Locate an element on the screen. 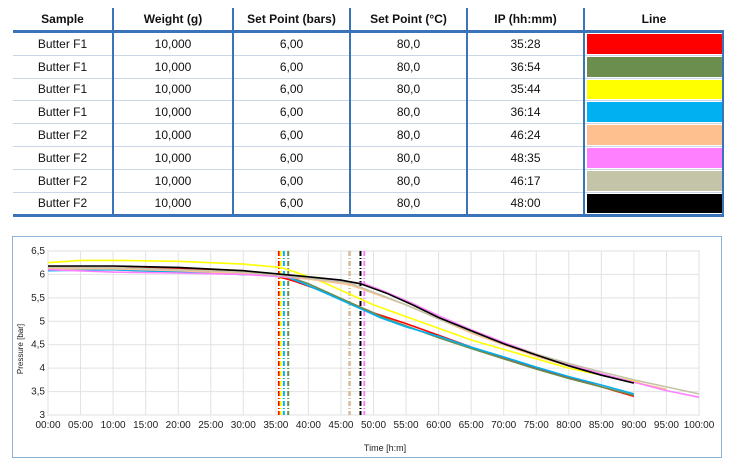 The width and height of the screenshot is (748, 462). x-tick-label: 35:00 is located at coordinates (275, 425).